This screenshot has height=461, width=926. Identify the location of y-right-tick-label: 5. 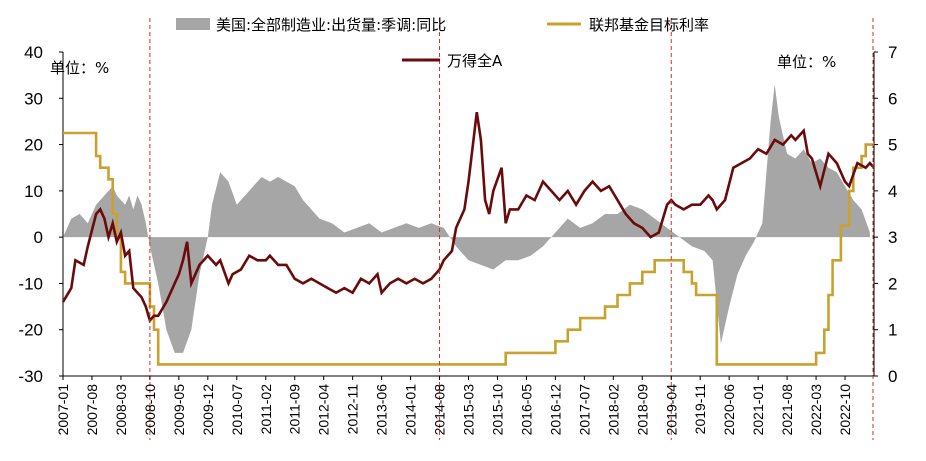
(892, 145).